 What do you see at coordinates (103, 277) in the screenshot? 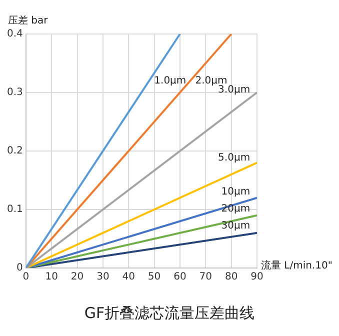
I see `x-tick-label: 30` at bounding box center [103, 277].